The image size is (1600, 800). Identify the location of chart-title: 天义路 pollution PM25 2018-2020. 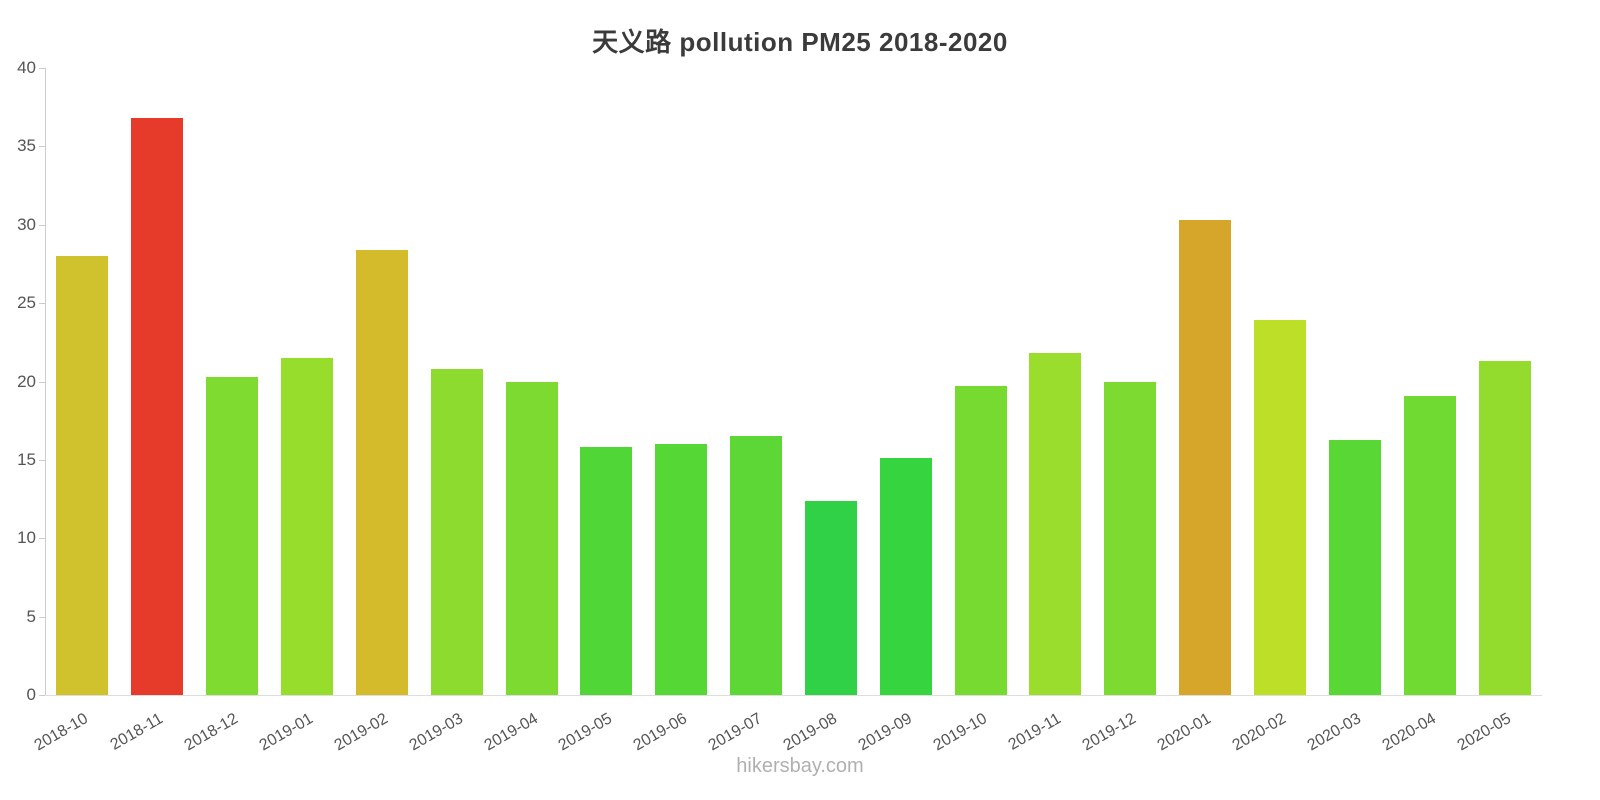
(800, 42).